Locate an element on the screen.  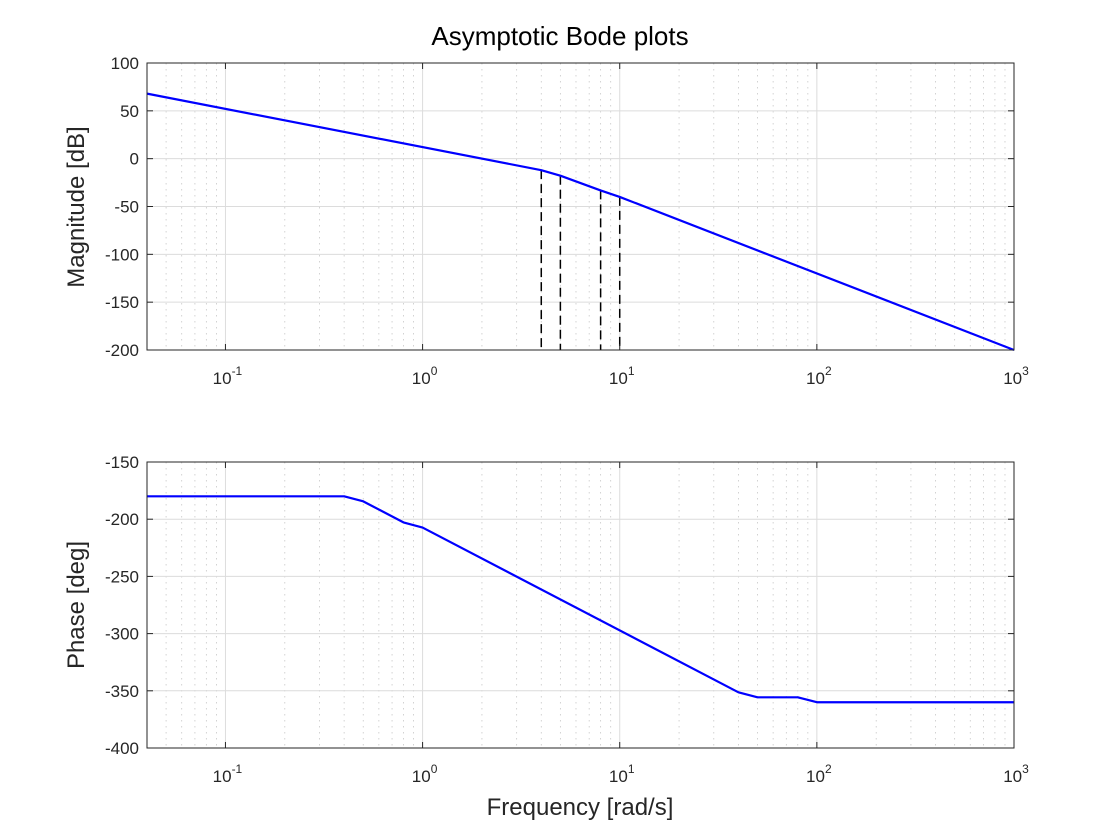
phase-x-tick-label: 10³ is located at coordinates (1016, 774).